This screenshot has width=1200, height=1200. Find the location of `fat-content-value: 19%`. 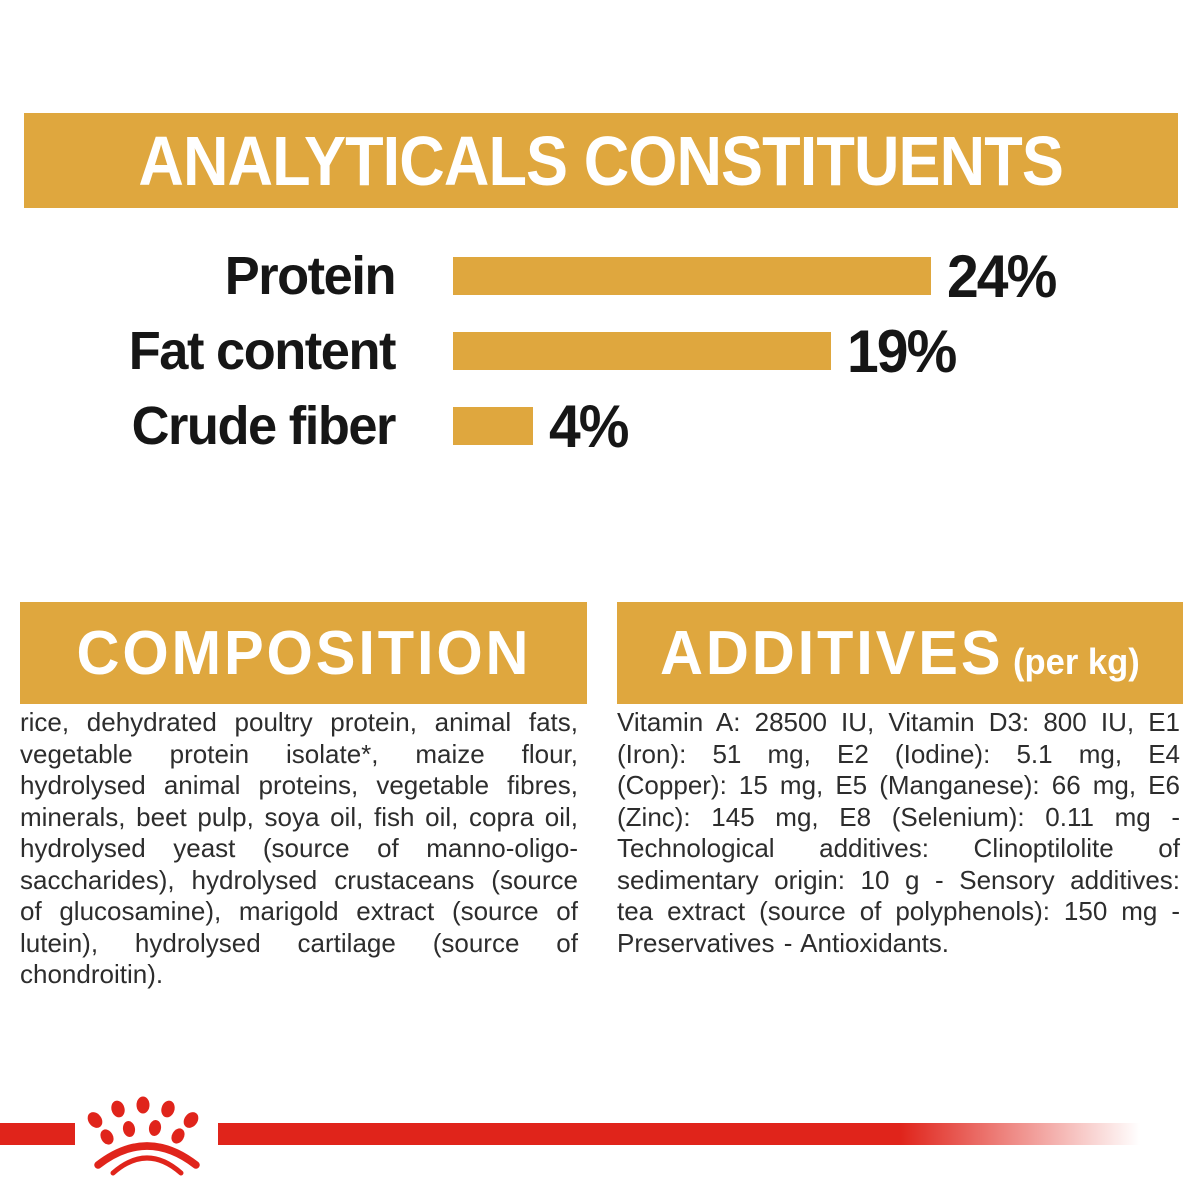

fat-content-value: 19% is located at coordinates (902, 351).